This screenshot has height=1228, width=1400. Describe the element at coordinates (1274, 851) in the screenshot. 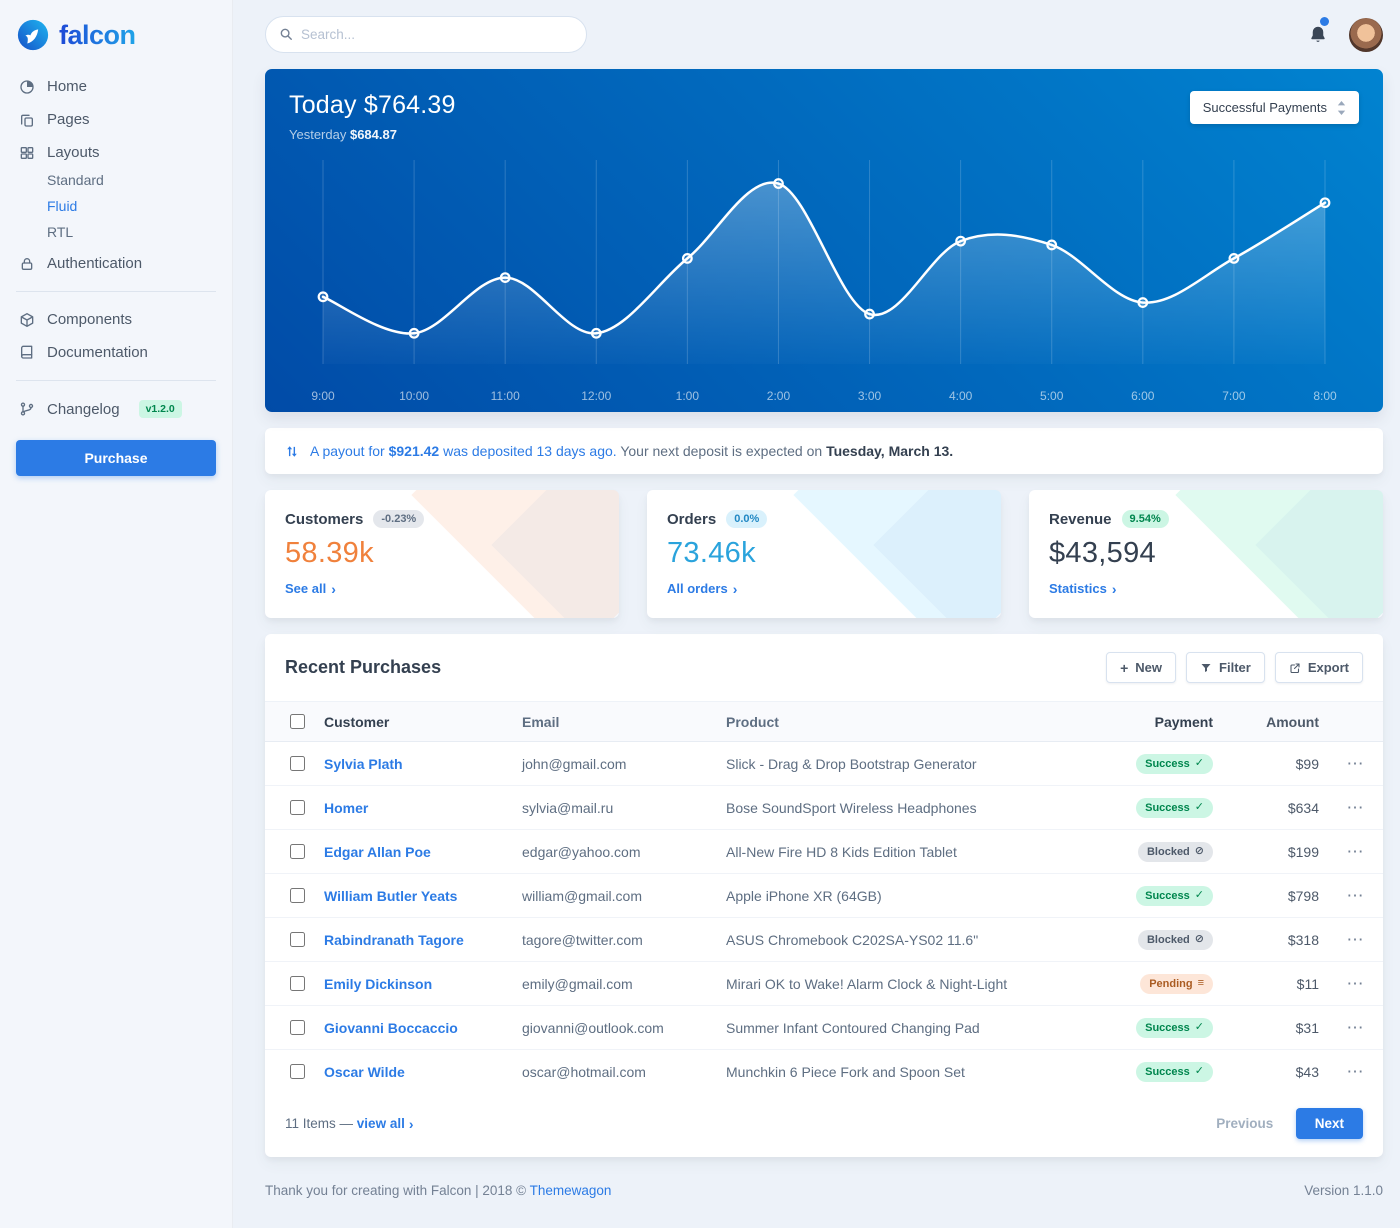

I see `amount-cell: $199` at that location.